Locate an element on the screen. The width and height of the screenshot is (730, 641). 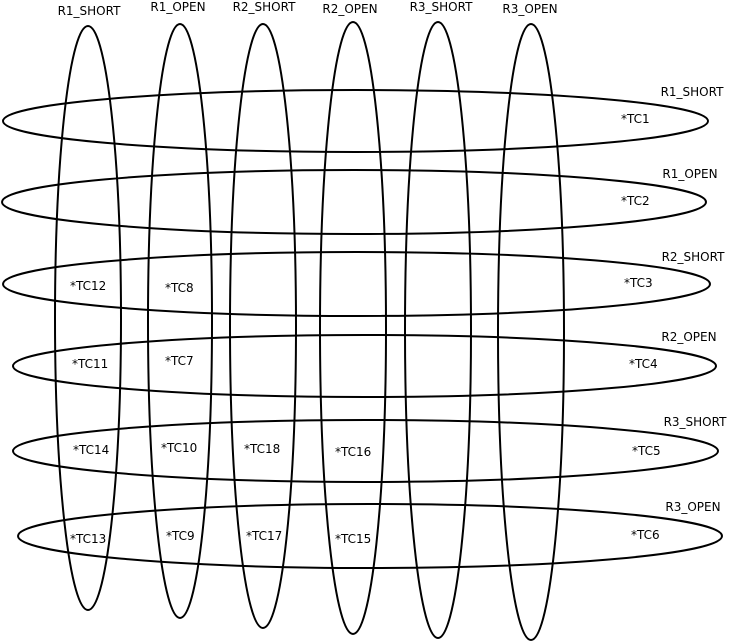
test-case-label: *TC14 is located at coordinates (91, 450).